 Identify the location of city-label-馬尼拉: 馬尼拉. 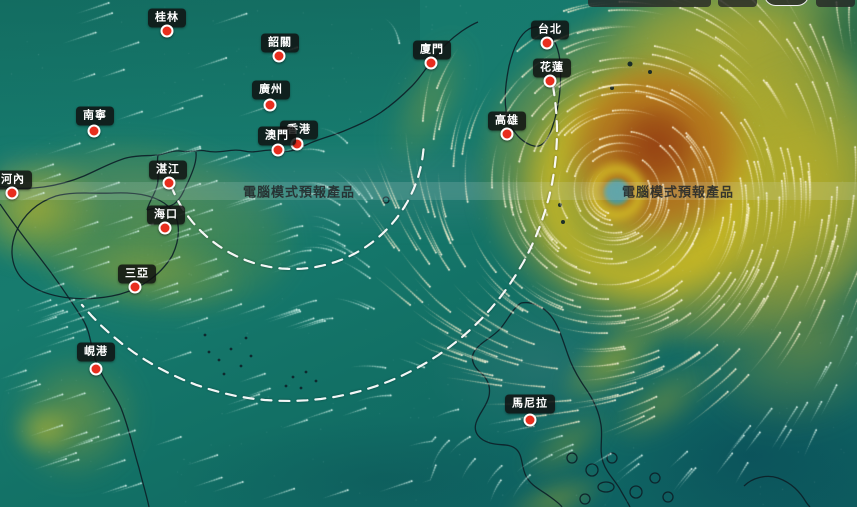
(530, 404).